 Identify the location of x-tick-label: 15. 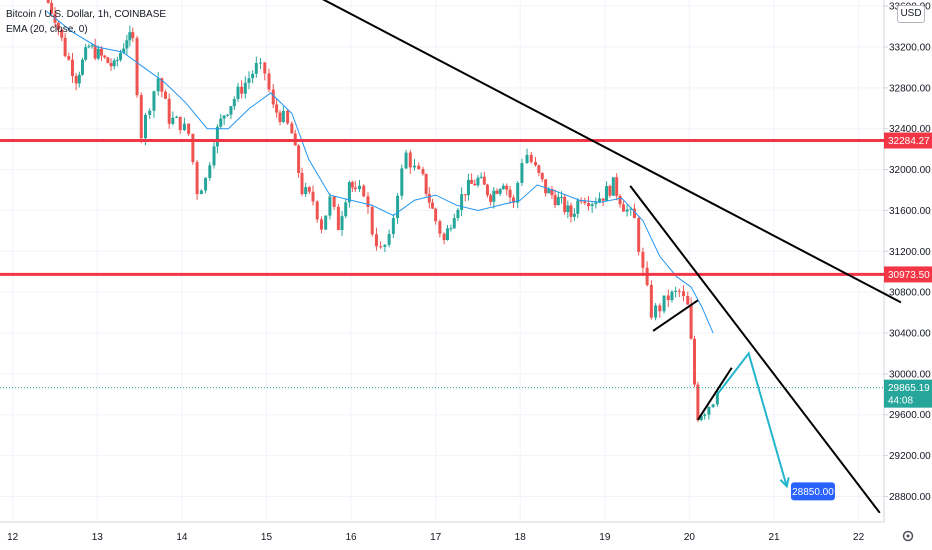
(267, 537).